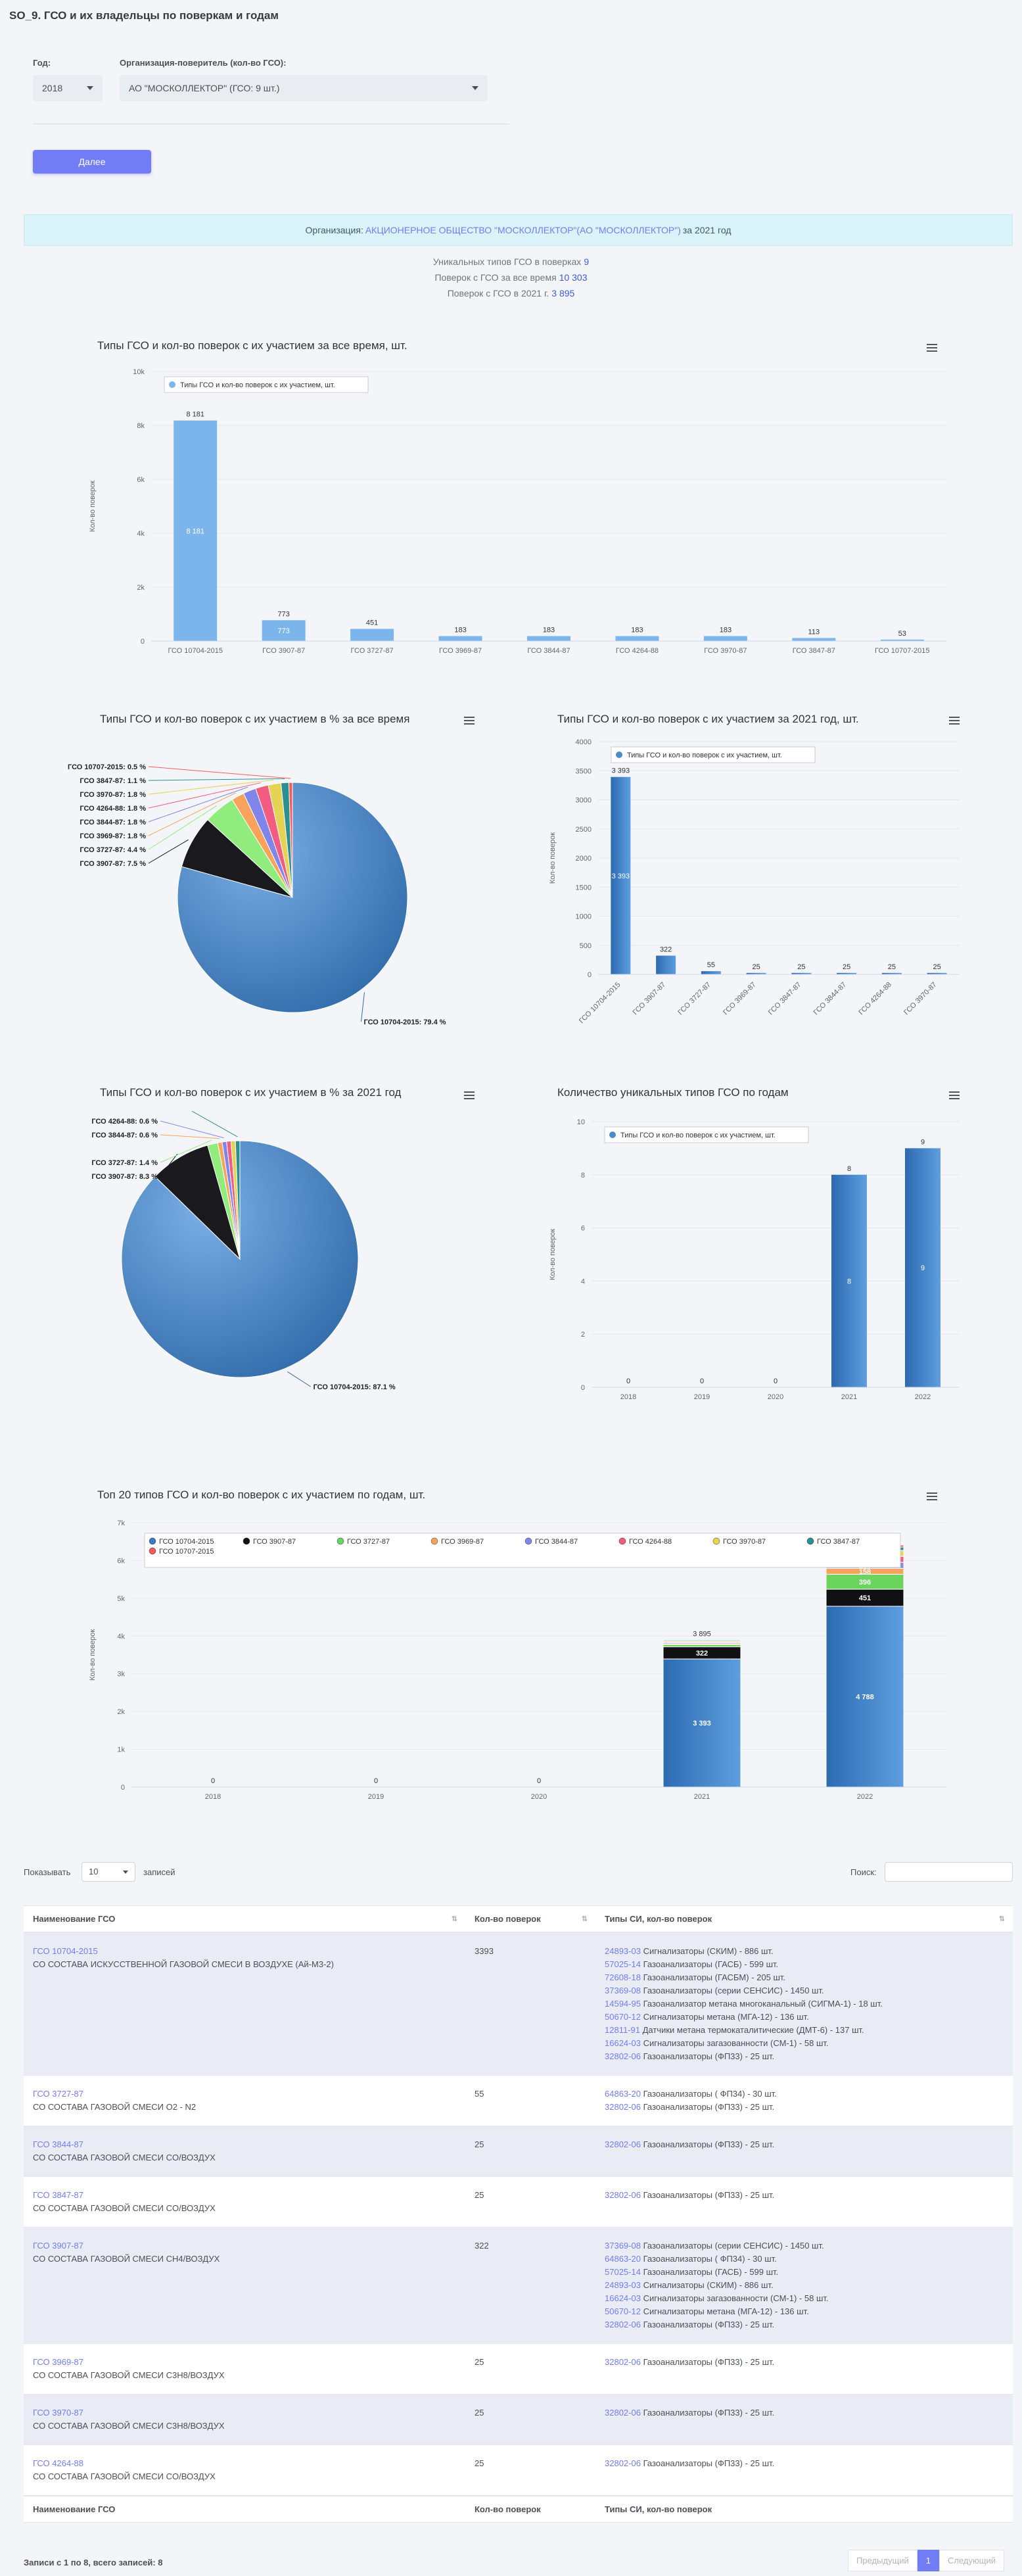 Image resolution: width=1022 pixels, height=2576 pixels. Describe the element at coordinates (804, 1919) in the screenshot. I see `col-header-si: Типы СИ, кол-во поверок ⇅` at that location.